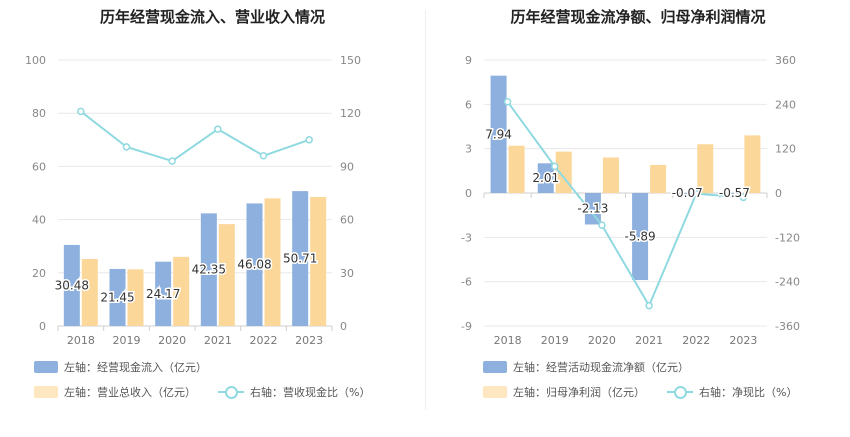 The image size is (850, 437). I want to click on legend-item-inflow: 左轴：经营现金流入（亿元）, so click(120, 367).